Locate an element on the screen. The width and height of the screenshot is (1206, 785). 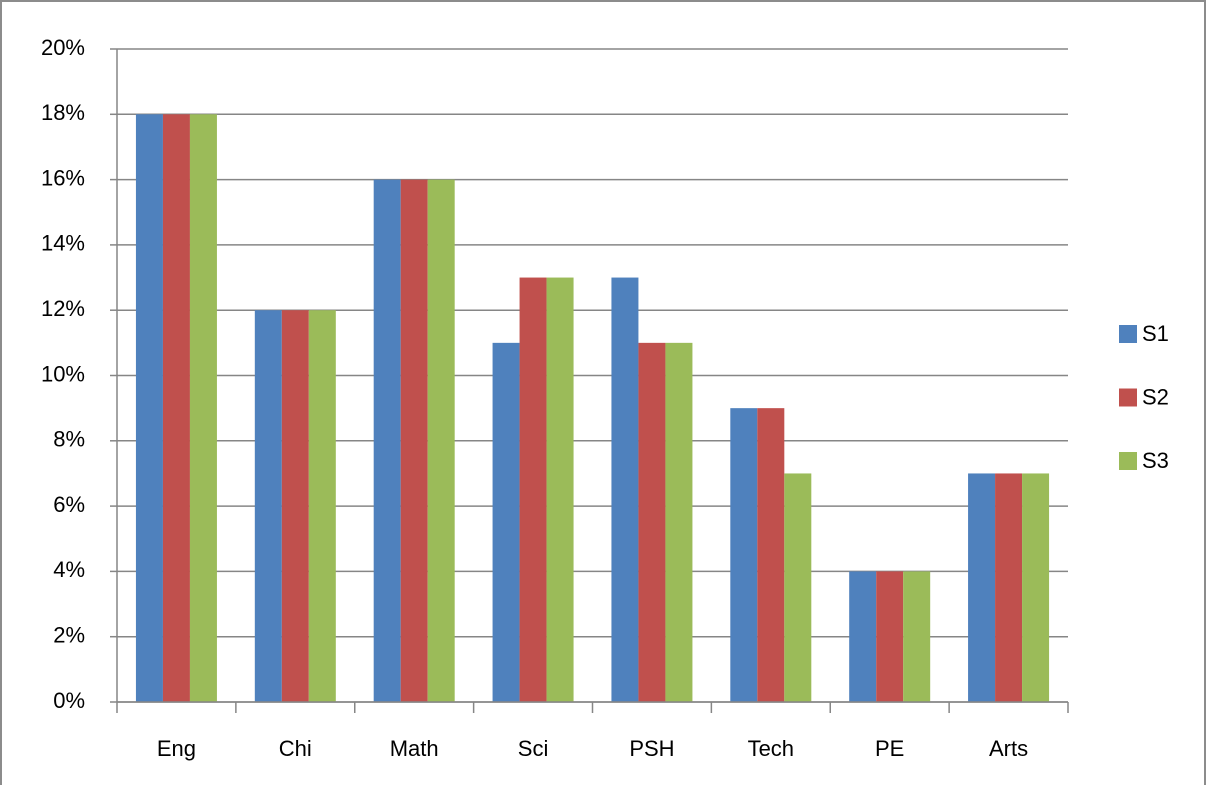
y-tick-label: 16% is located at coordinates (63, 177).